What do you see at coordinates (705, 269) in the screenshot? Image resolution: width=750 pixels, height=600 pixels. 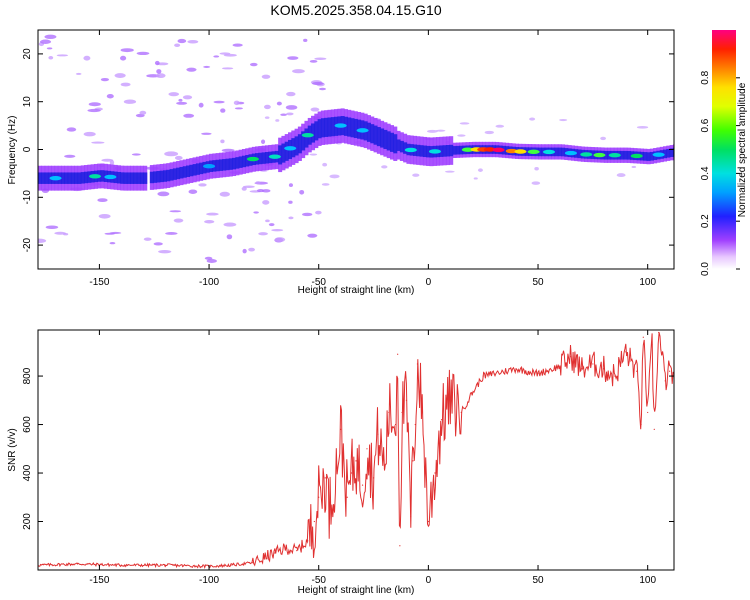 I see `colorbar-tick-label: 0.0` at bounding box center [705, 269].